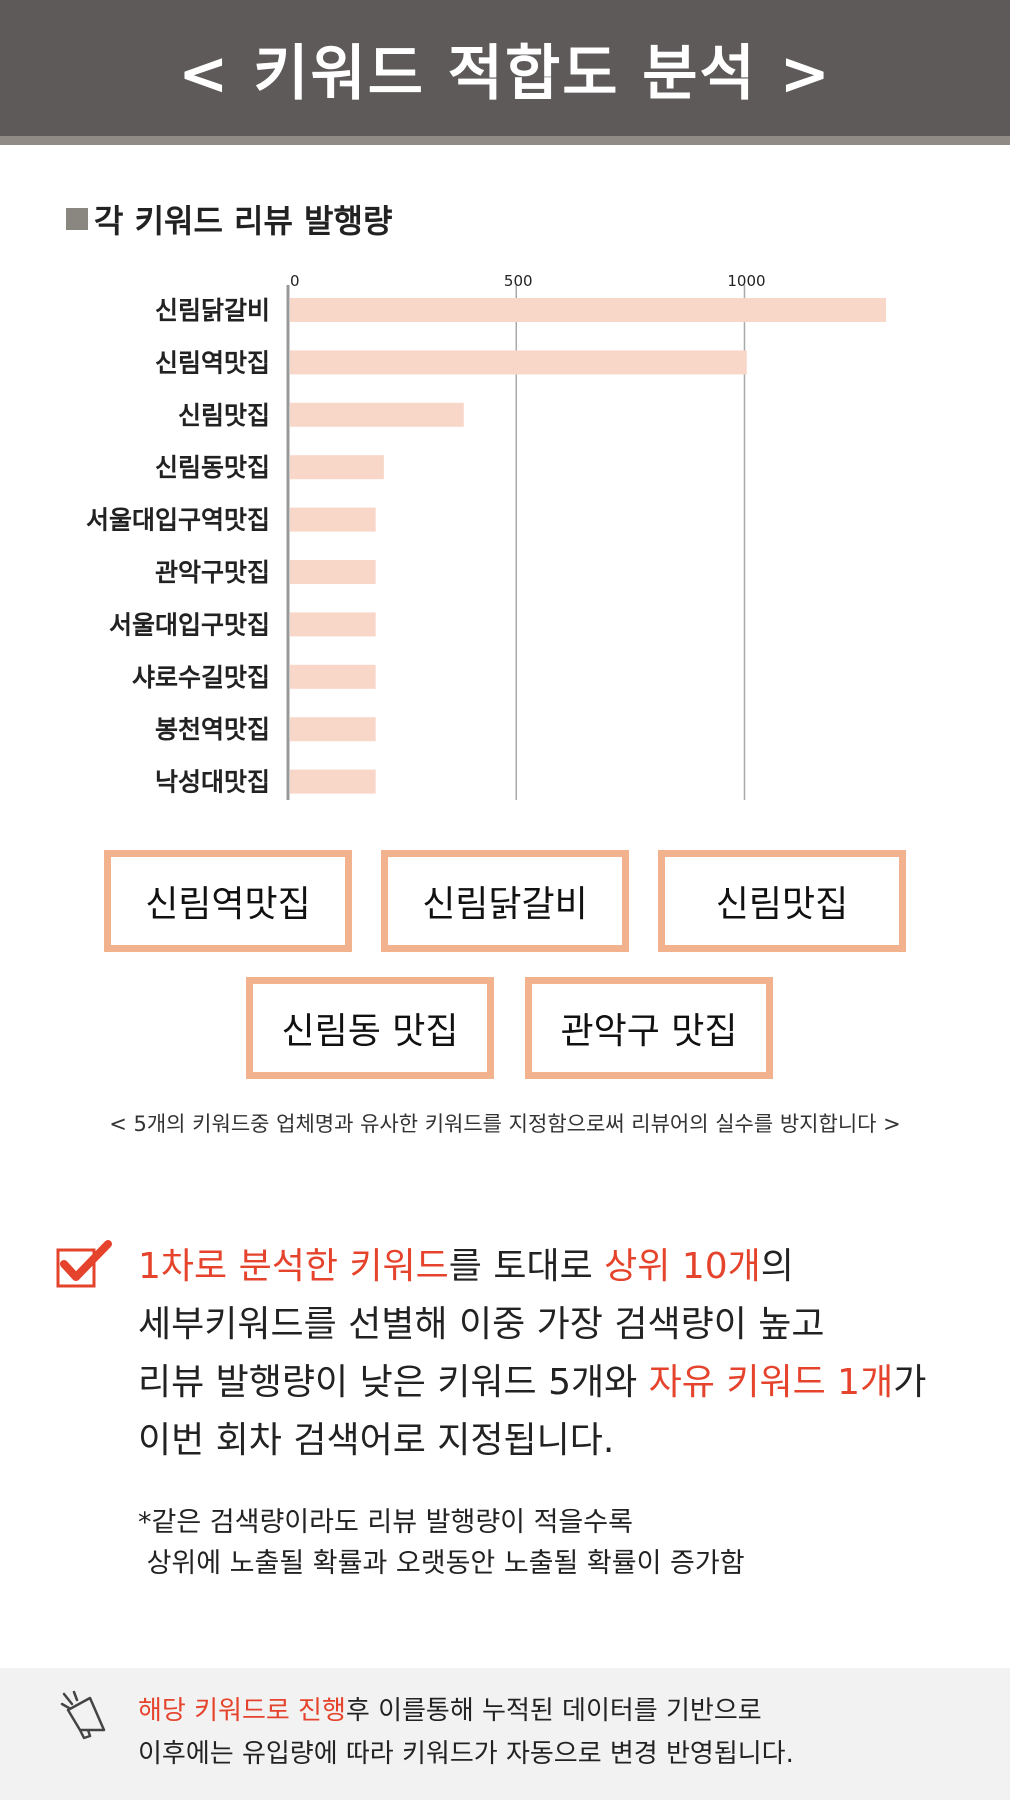 The image size is (1010, 1800). I want to click on category-label: 신림맛집, so click(224, 415).